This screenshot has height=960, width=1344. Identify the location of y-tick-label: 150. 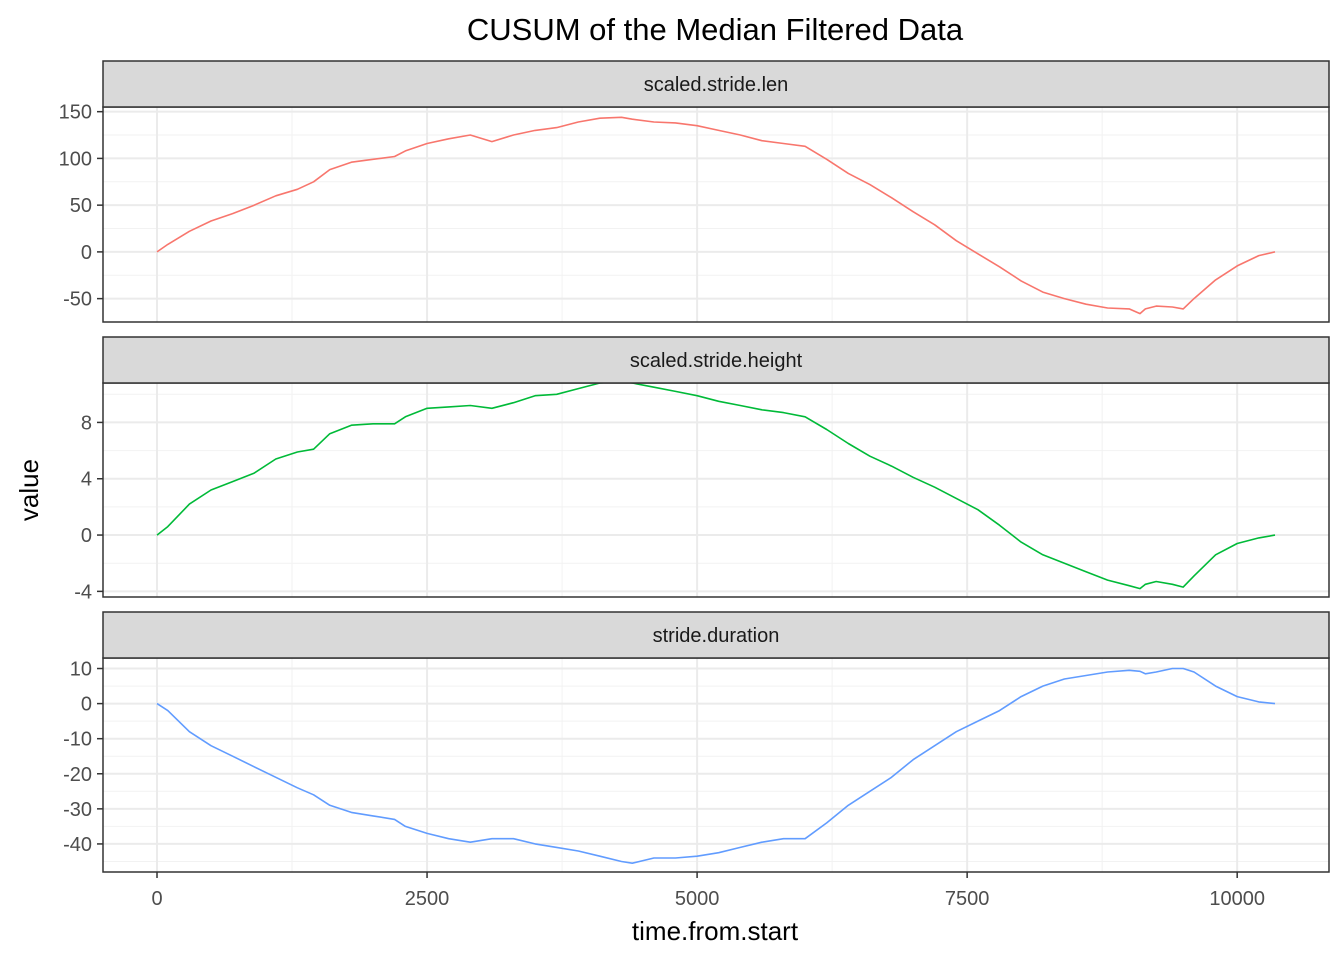
(75, 113).